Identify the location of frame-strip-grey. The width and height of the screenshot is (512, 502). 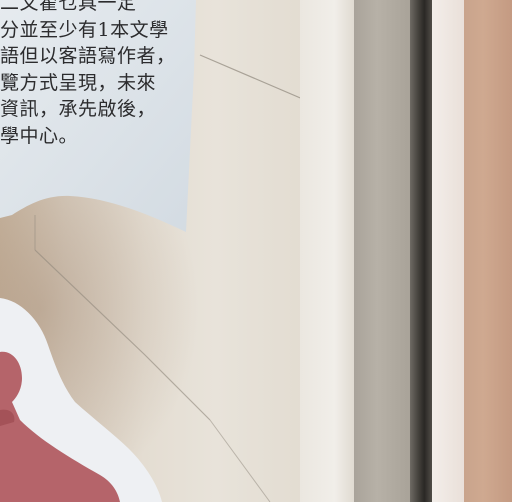
(383, 251).